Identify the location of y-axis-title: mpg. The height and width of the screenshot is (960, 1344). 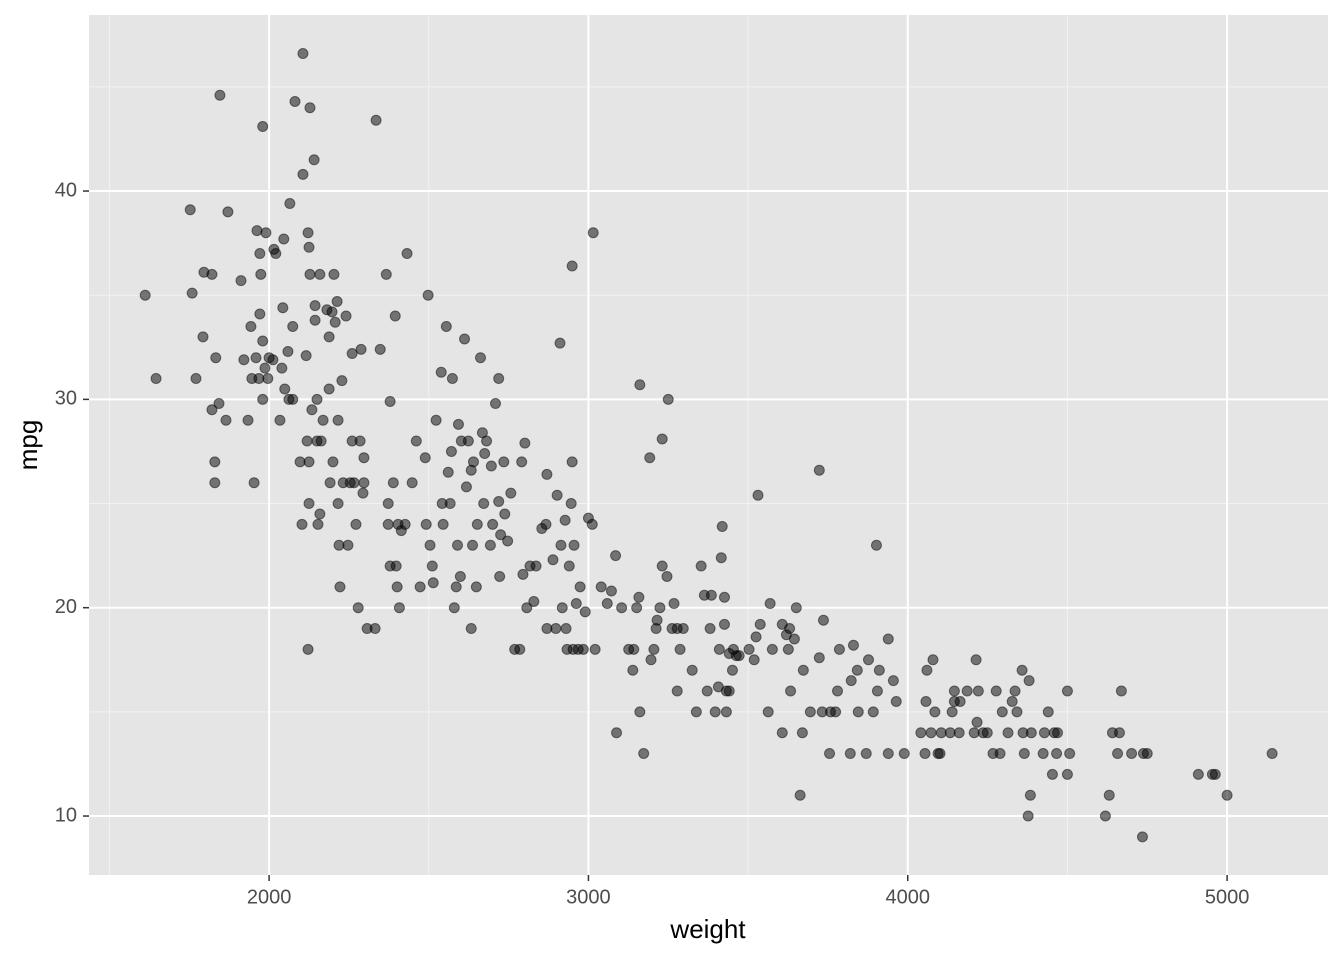
(28, 445).